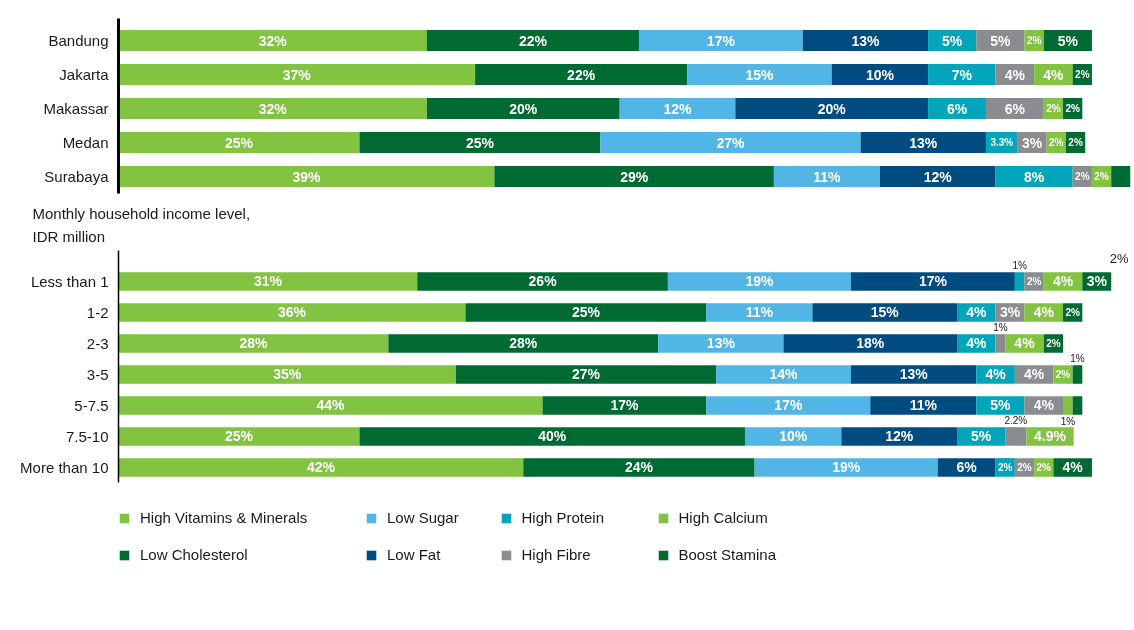  Describe the element at coordinates (84, 75) in the screenshot. I see `y-tick-label: Jakarta` at that location.